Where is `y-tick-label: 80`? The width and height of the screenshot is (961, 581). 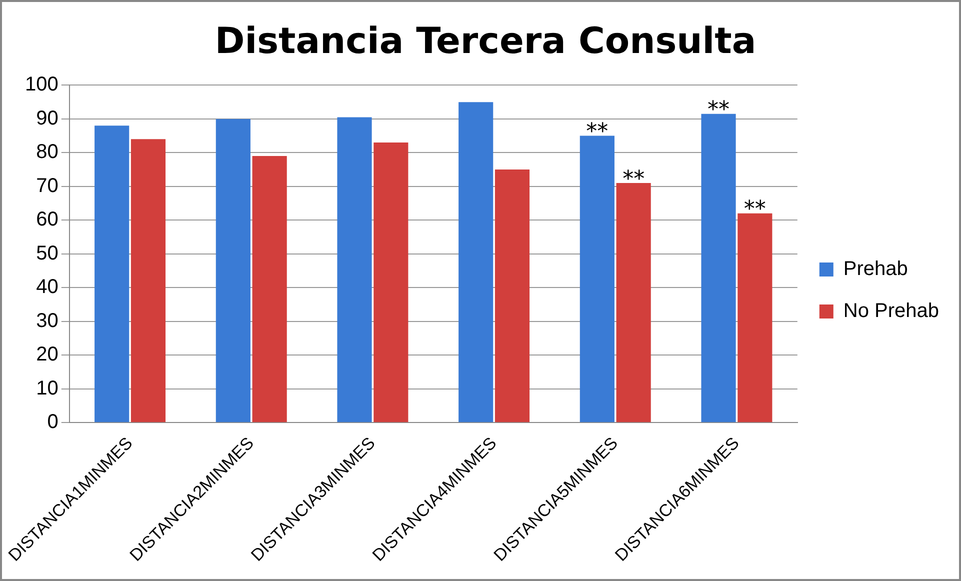 y-tick-label: 80 is located at coordinates (47, 152).